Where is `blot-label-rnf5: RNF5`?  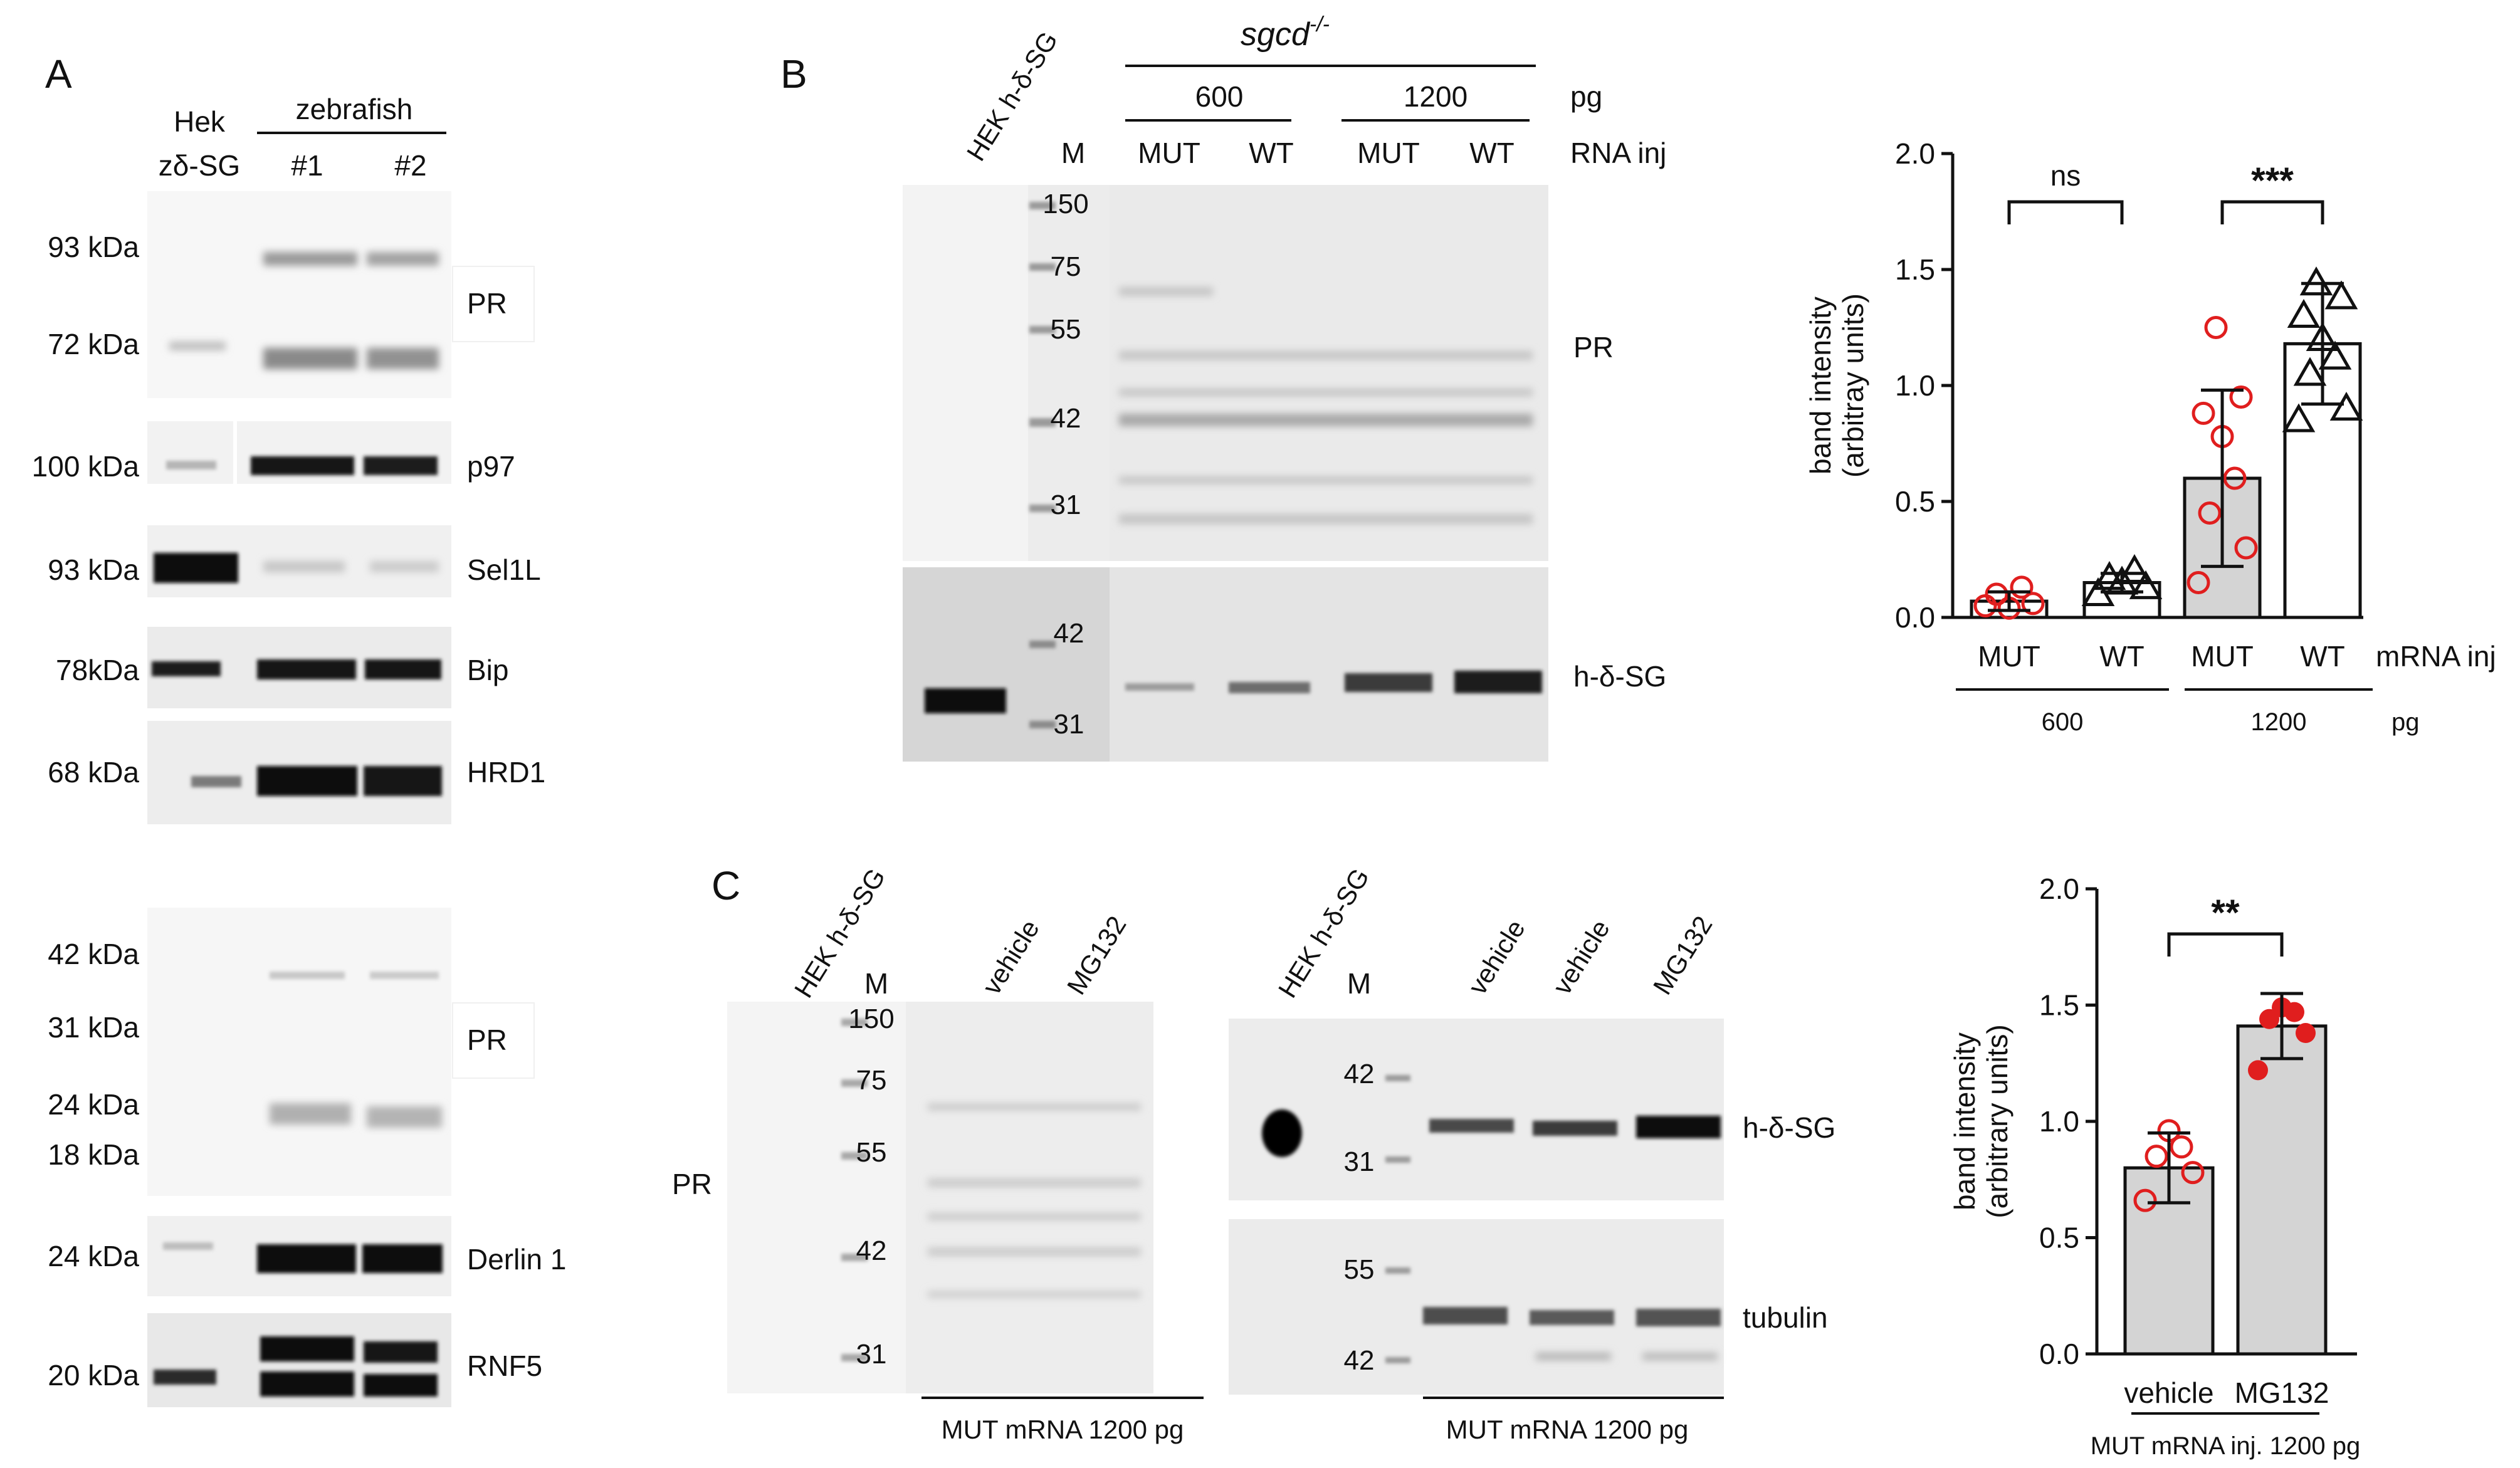 blot-label-rnf5: RNF5 is located at coordinates (505, 1366).